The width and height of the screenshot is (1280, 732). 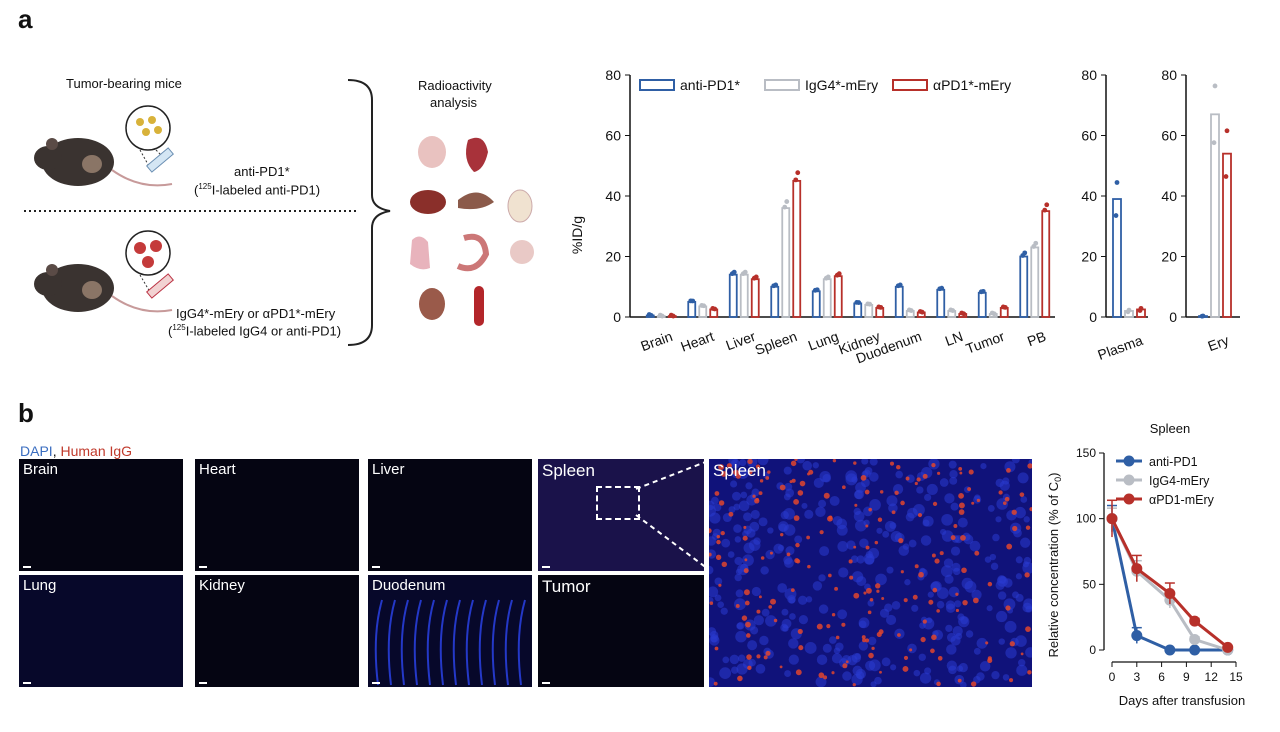 What do you see at coordinates (1169, 196) in the screenshot?
I see `small-ytick-label: 40` at bounding box center [1169, 196].